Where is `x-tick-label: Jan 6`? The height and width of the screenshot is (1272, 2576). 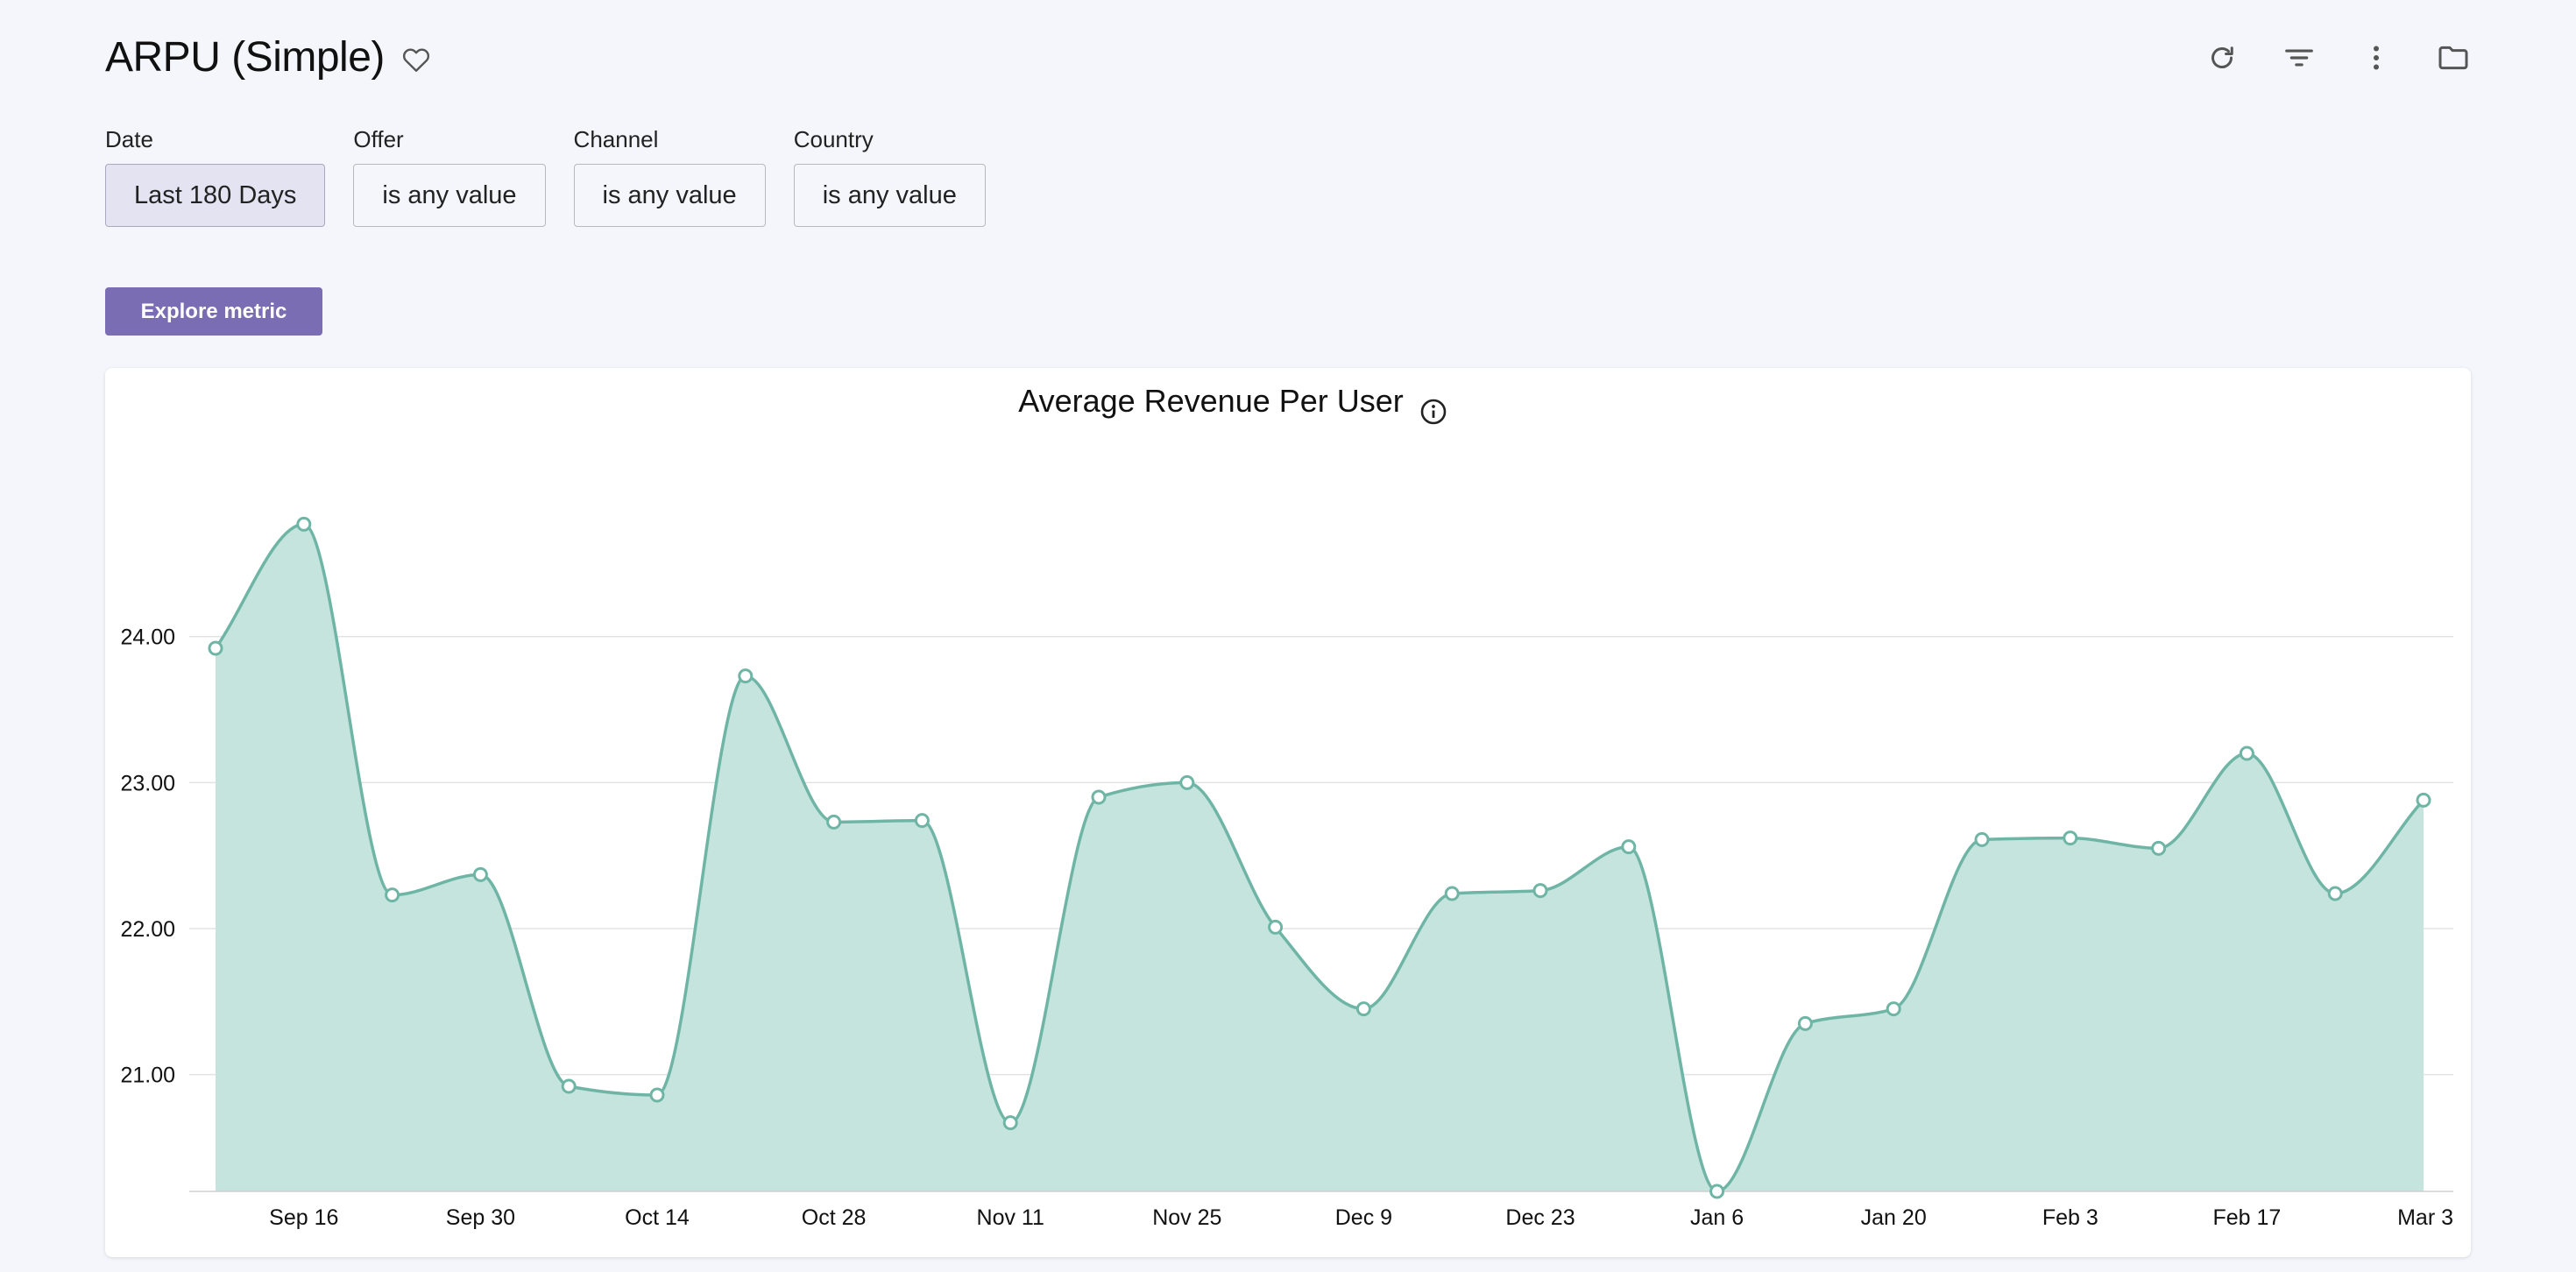 x-tick-label: Jan 6 is located at coordinates (1717, 1217).